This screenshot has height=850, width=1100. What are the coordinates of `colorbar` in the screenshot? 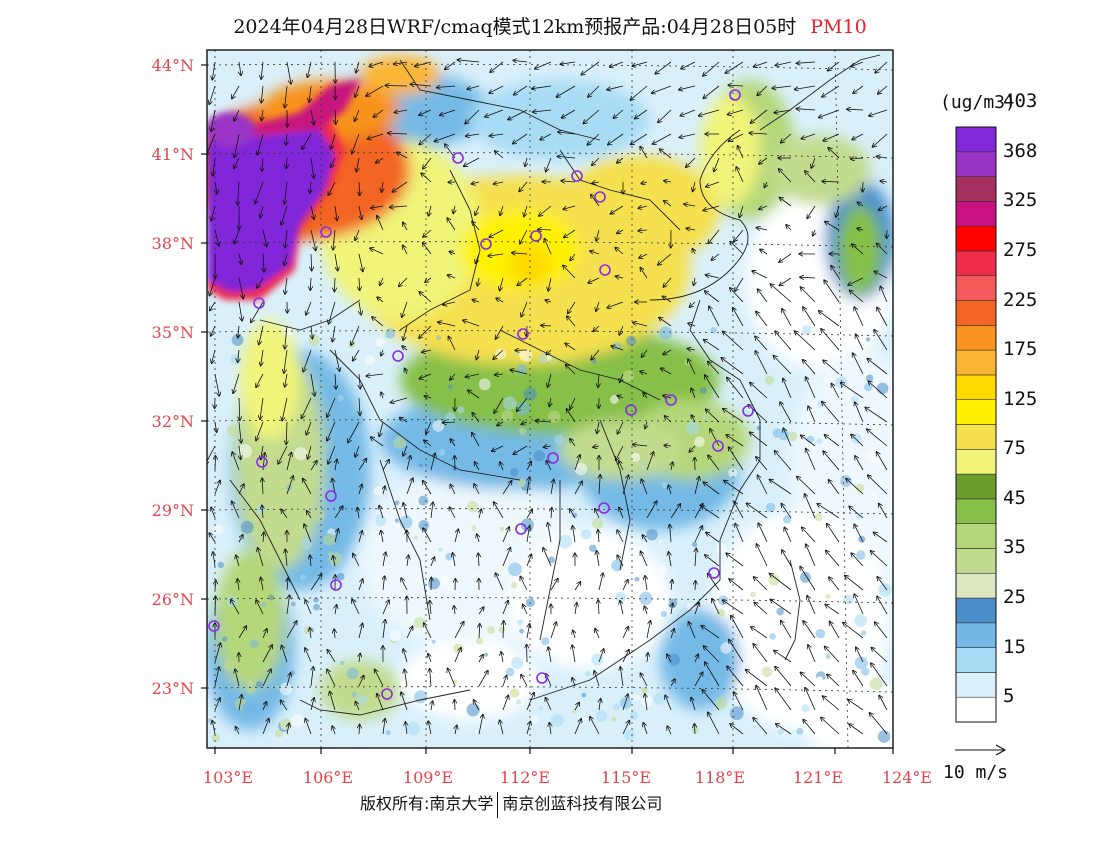 It's located at (976, 424).